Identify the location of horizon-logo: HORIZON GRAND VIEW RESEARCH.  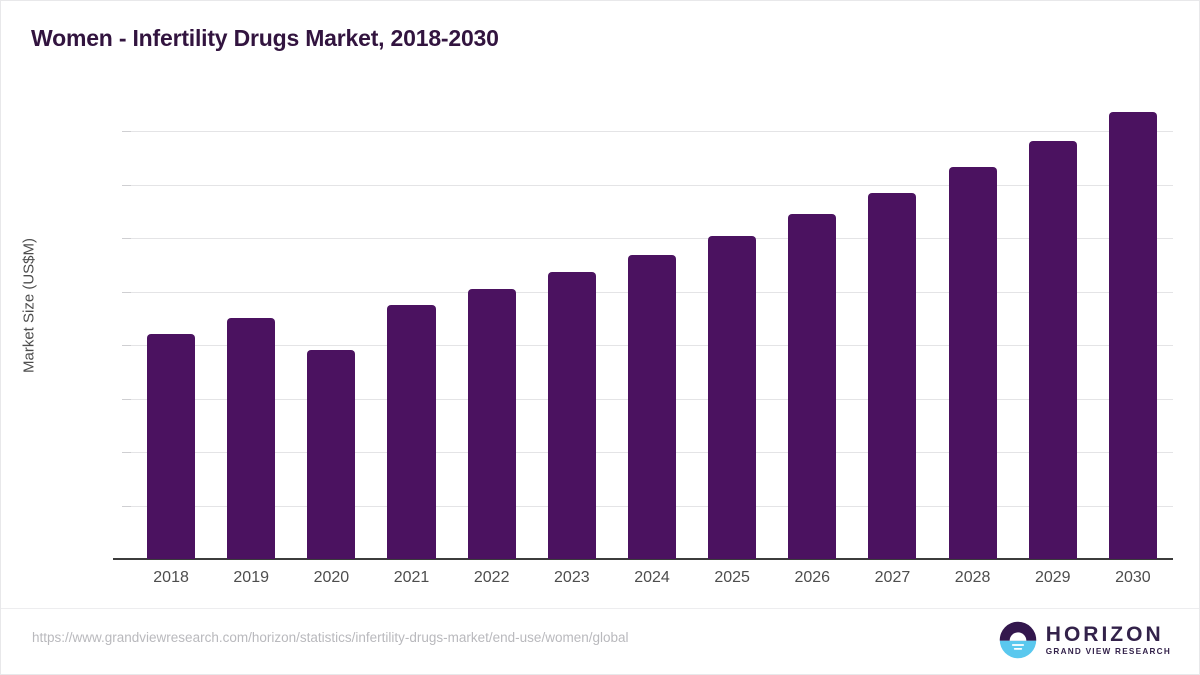
(1085, 640).